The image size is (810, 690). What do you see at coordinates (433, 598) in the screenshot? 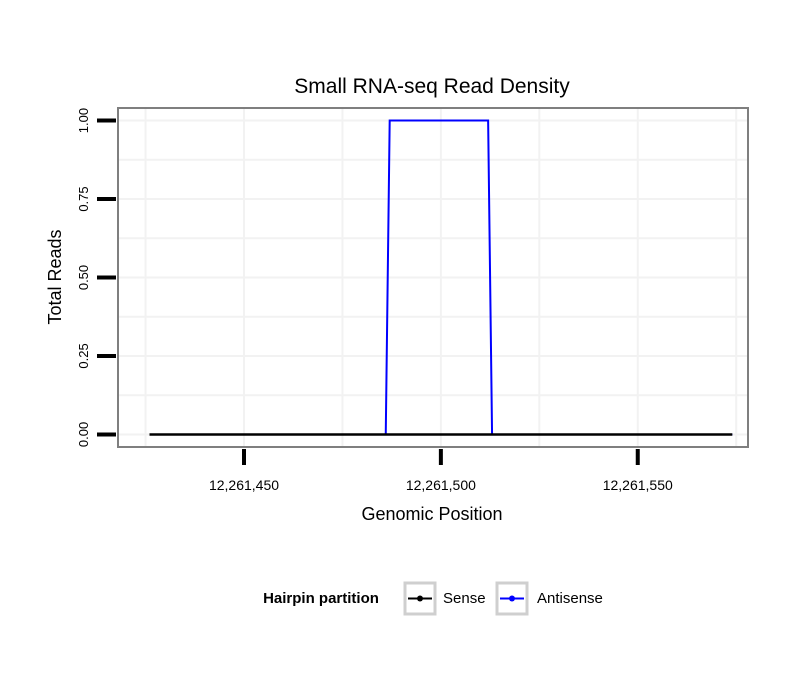
I see `legend: Hairpin partition Sense Antisense` at bounding box center [433, 598].